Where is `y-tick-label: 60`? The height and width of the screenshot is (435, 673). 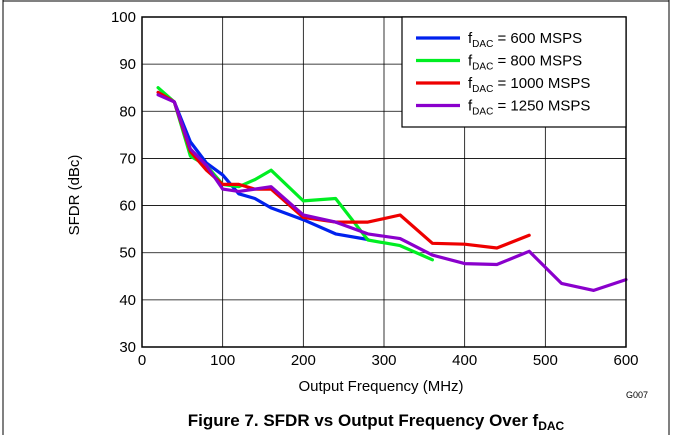
y-tick-label: 60 is located at coordinates (127, 206).